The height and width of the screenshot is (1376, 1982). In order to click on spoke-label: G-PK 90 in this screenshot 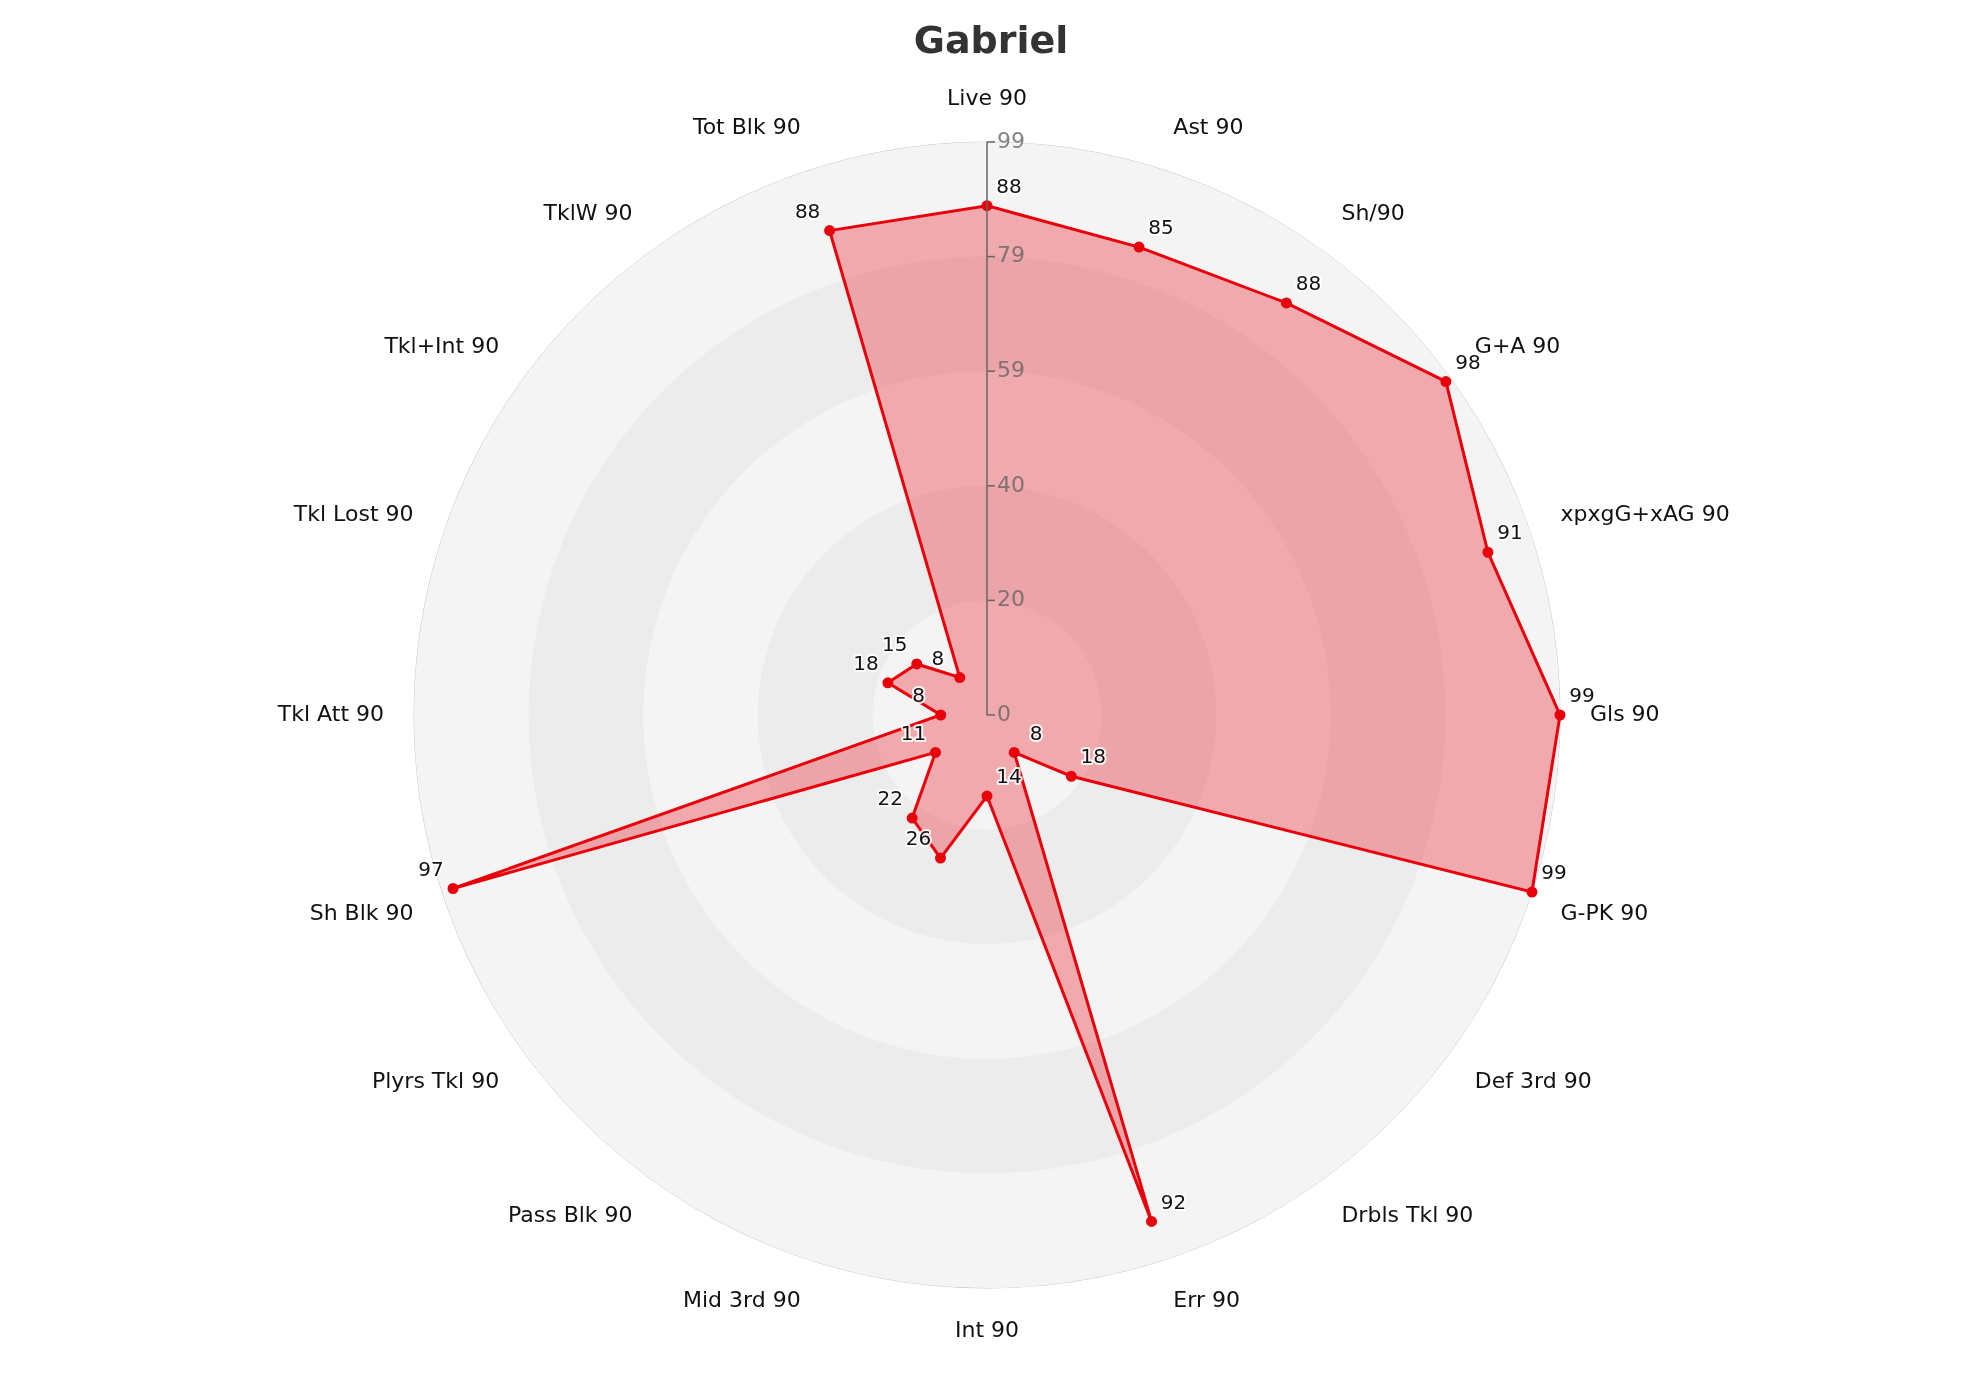, I will do `click(1604, 913)`.